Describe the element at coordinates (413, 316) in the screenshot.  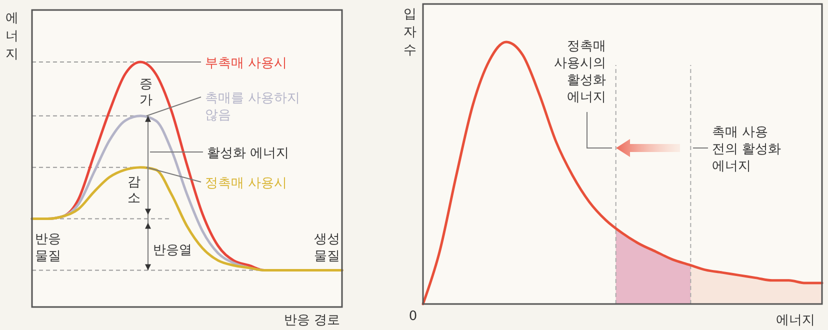
I see `text: 0` at that location.